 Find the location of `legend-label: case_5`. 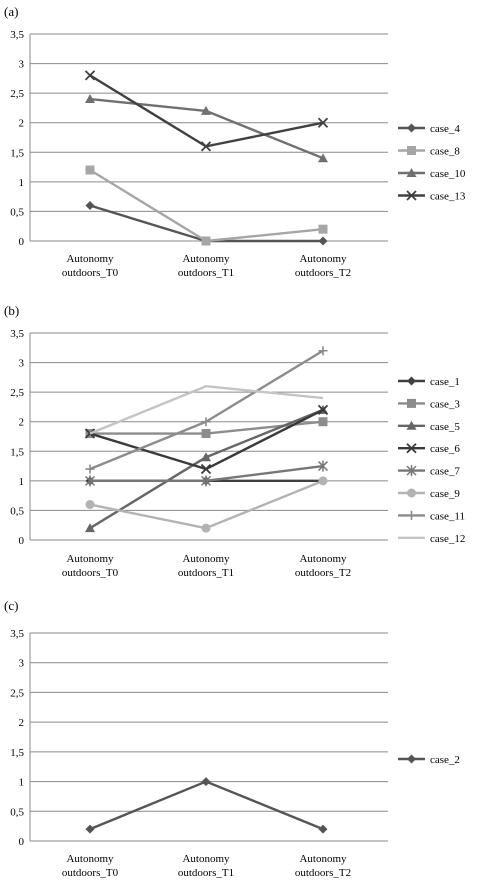

legend-label: case_5 is located at coordinates (445, 427).